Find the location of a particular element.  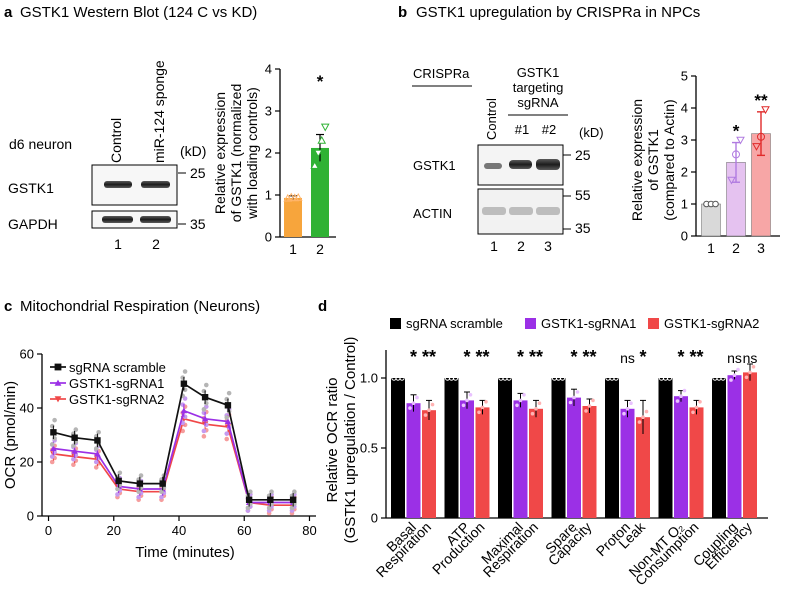

y-tick-label: 3 is located at coordinates (684, 140).